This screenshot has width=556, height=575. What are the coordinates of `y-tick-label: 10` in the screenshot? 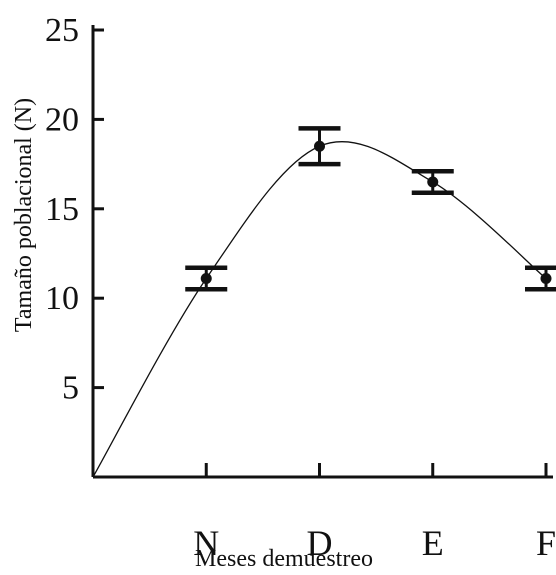 It's located at (62, 298).